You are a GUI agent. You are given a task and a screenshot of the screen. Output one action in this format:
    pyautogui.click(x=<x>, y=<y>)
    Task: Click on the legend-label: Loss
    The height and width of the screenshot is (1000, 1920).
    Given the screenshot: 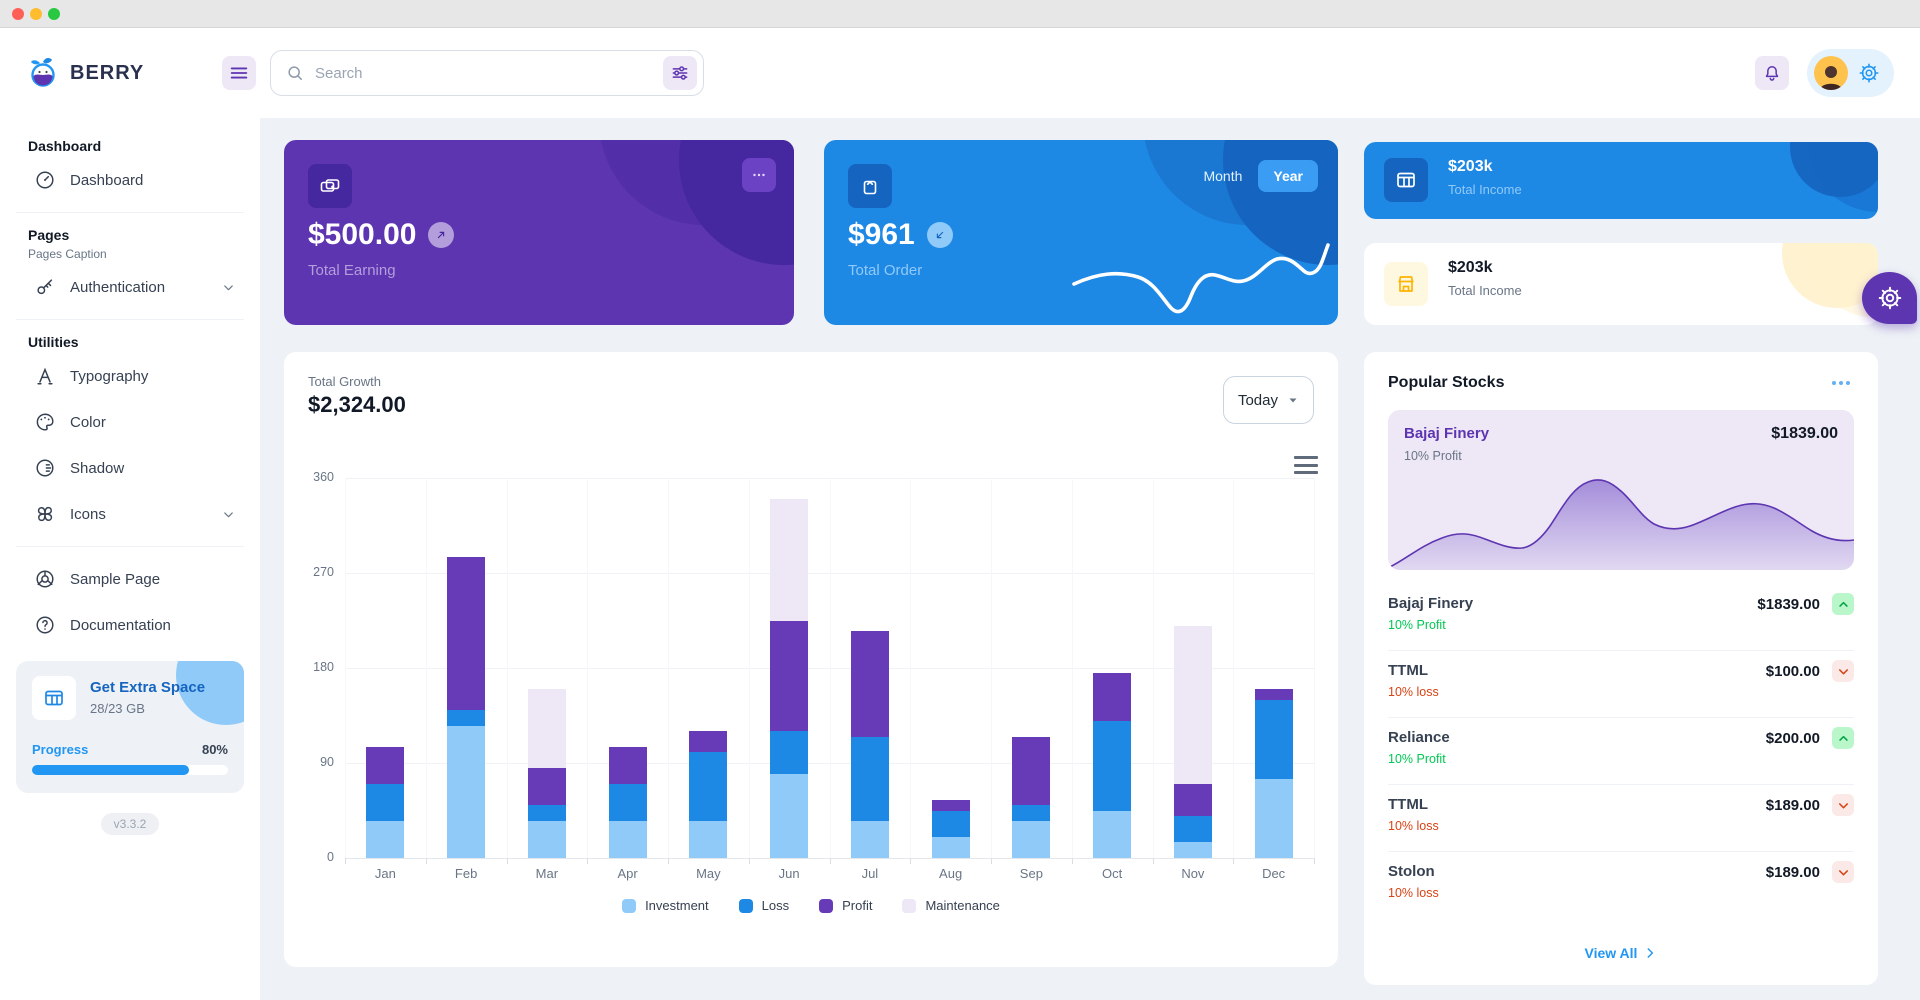 What is the action you would take?
    pyautogui.click(x=775, y=905)
    